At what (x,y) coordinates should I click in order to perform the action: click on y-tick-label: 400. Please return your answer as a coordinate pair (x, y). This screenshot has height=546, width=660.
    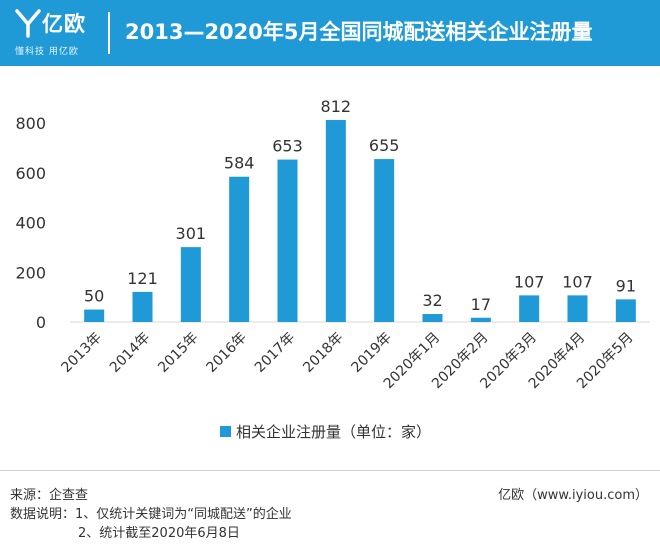
    Looking at the image, I should click on (30, 223).